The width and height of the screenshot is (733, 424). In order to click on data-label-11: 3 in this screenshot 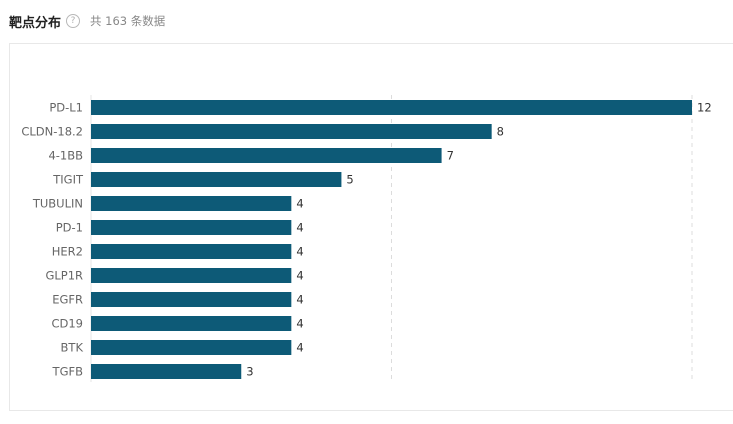, I will do `click(249, 372)`.